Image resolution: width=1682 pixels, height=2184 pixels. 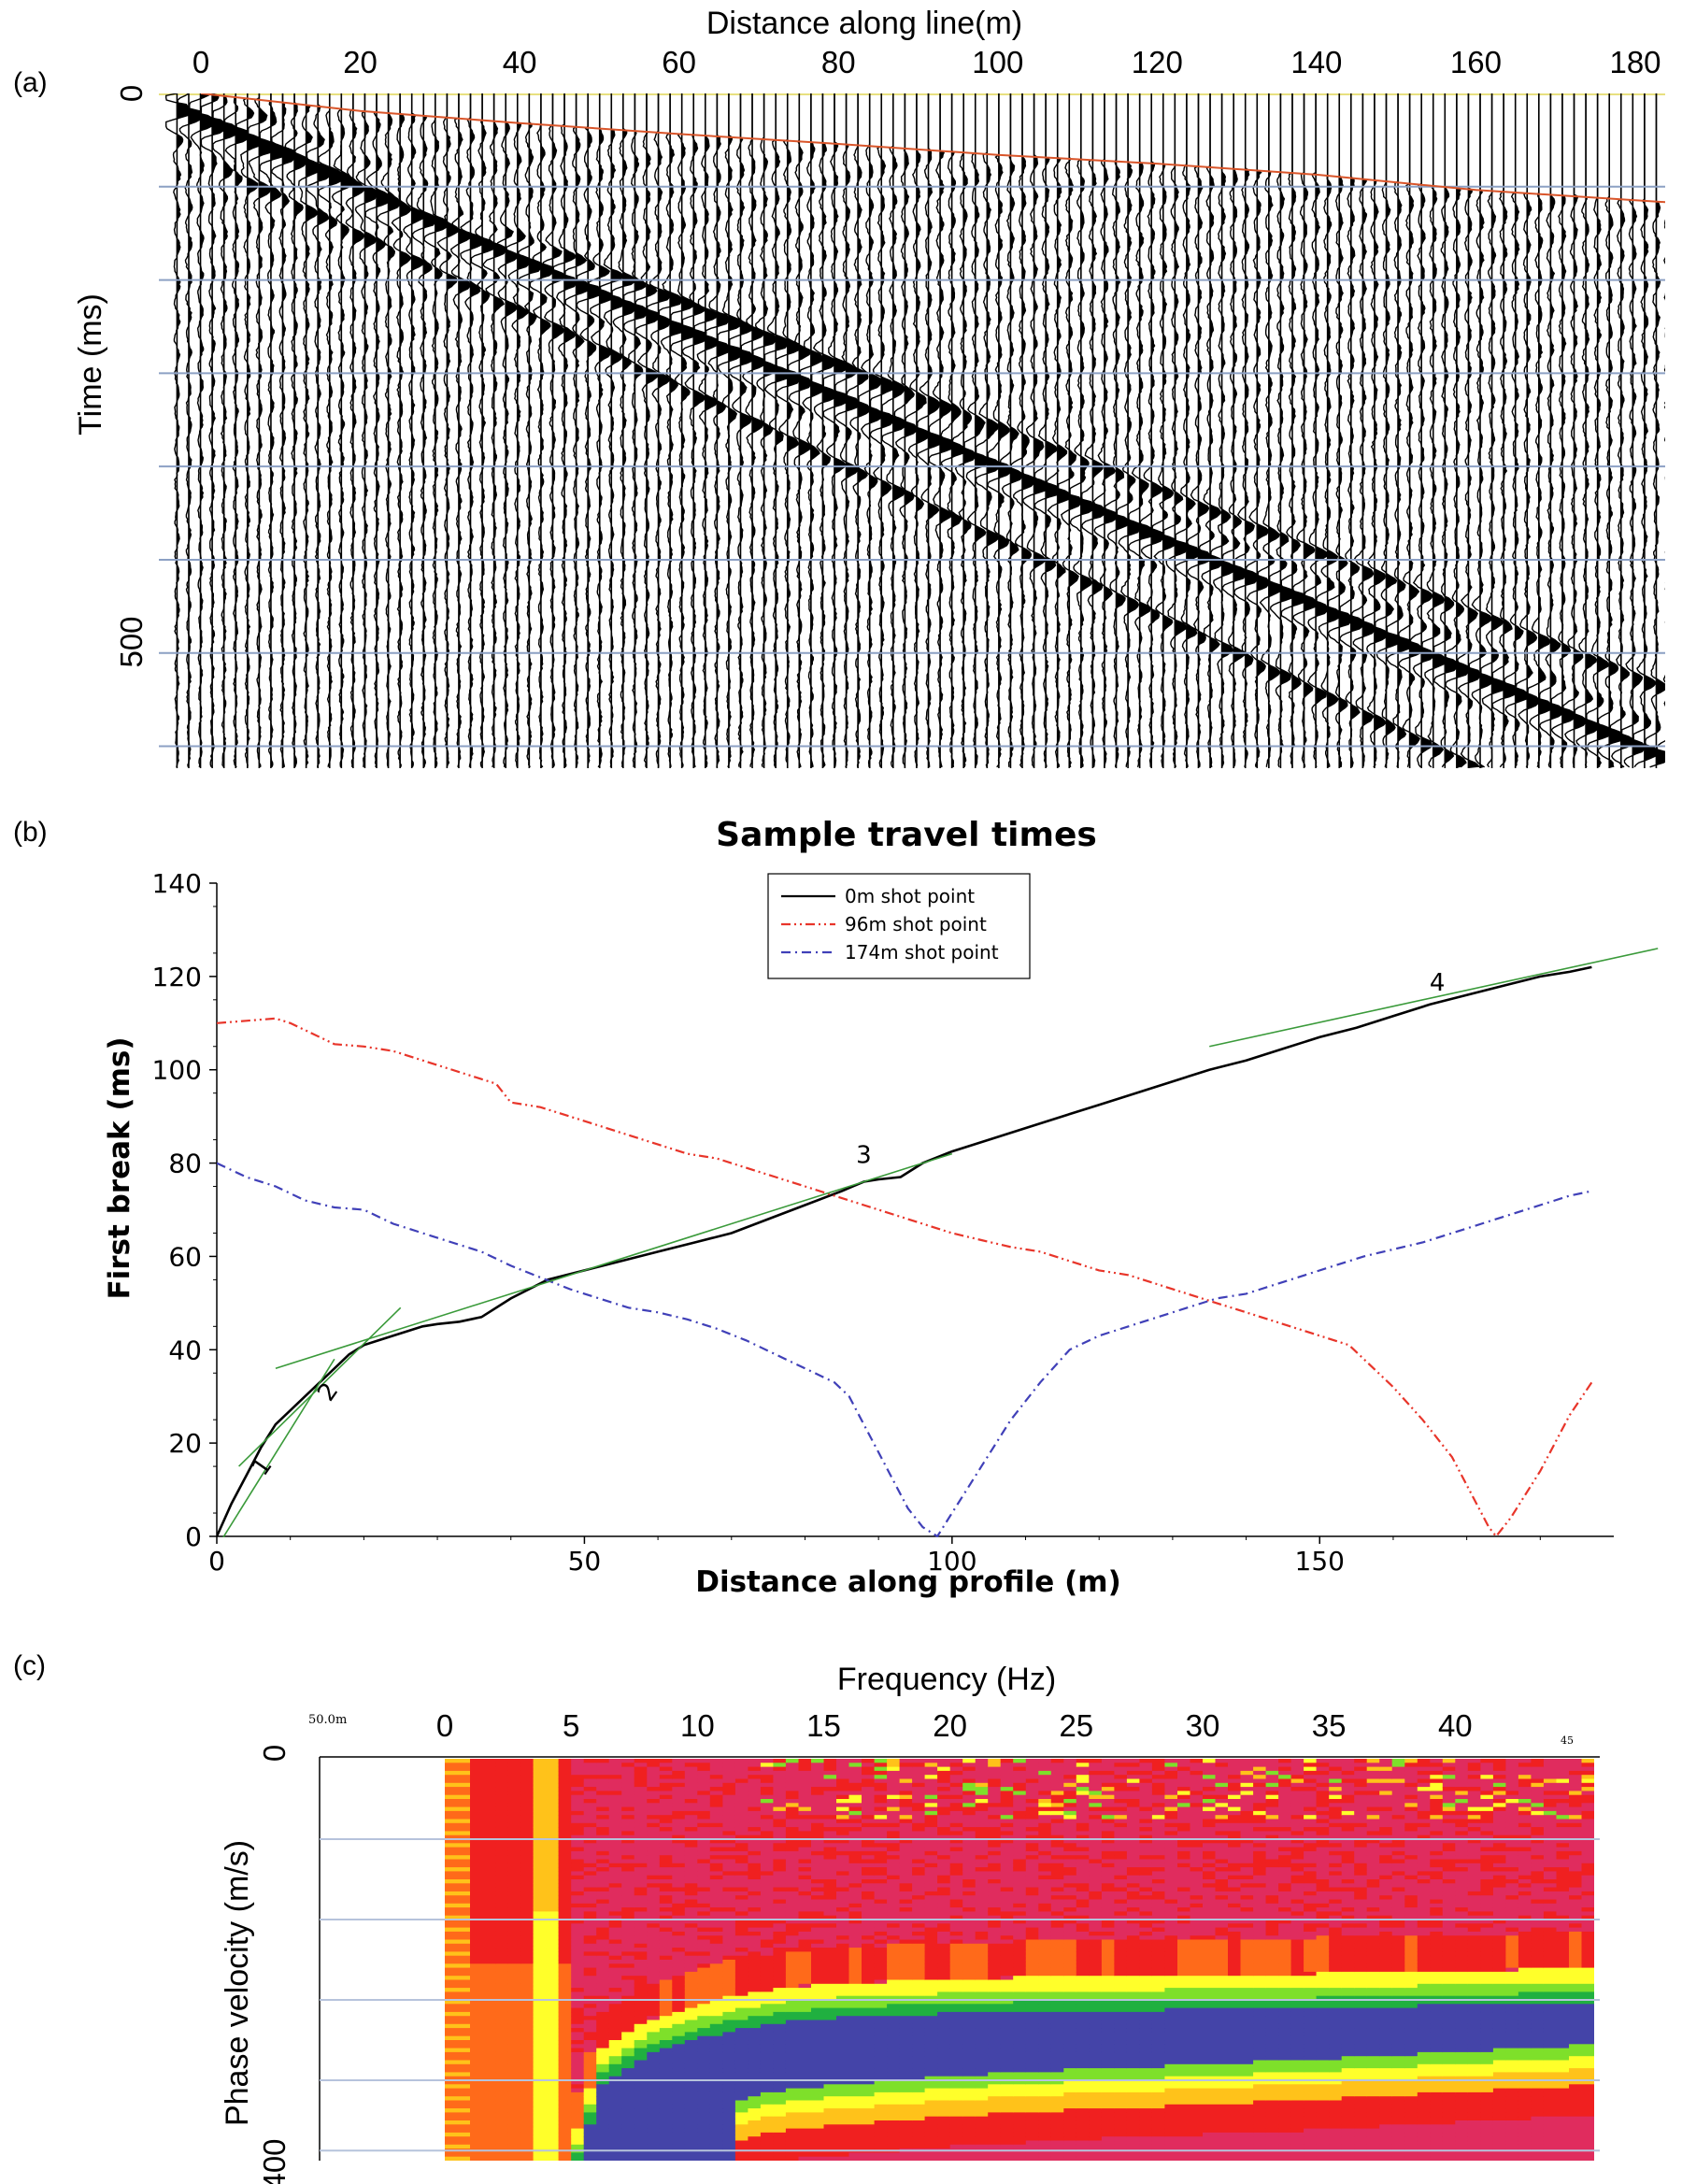 What do you see at coordinates (1286, 430) in the screenshot?
I see `trace-fill` at bounding box center [1286, 430].